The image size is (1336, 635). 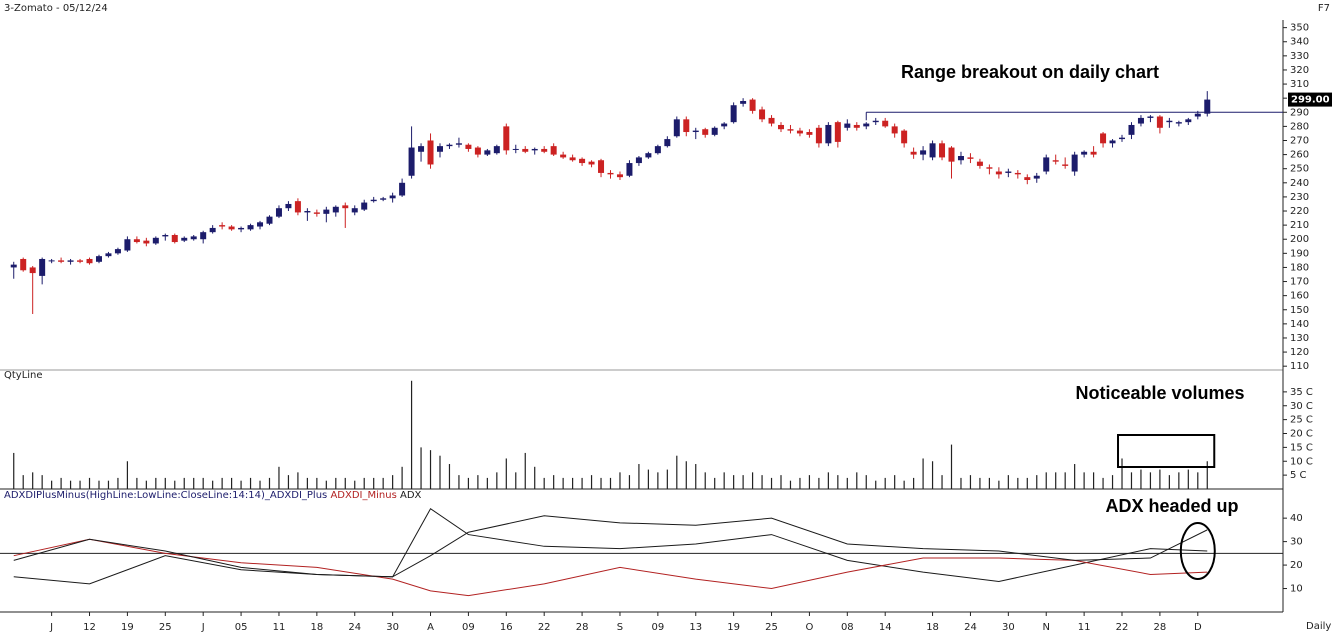 What do you see at coordinates (657, 627) in the screenshot?
I see `x-tick-label: 09` at bounding box center [657, 627].